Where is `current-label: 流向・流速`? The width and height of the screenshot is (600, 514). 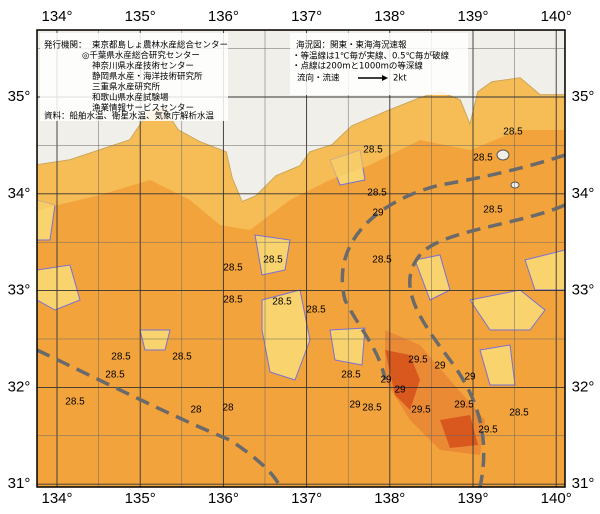
current-label: 流向・流速 is located at coordinates (318, 78).